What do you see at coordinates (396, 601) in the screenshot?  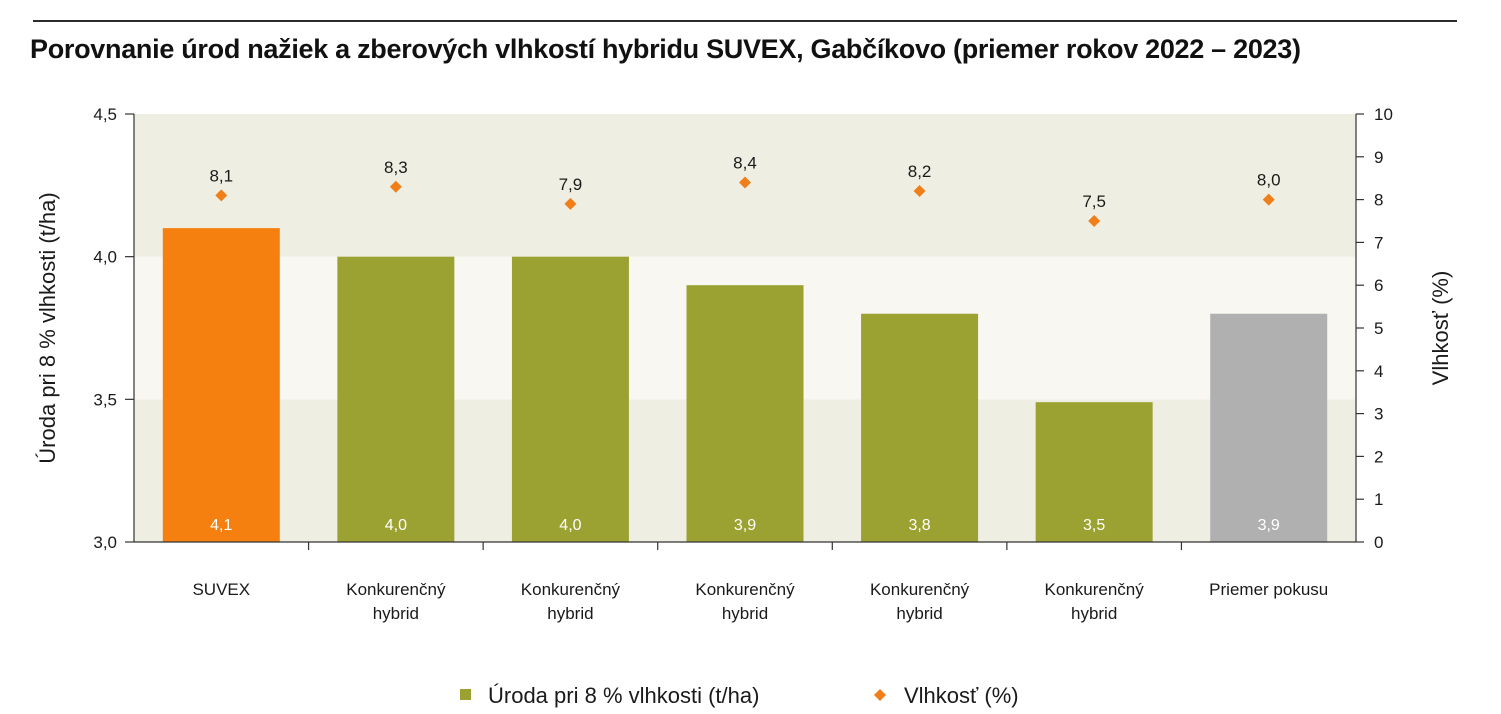 I see `category-label-2: Konkurenčný hybrid` at bounding box center [396, 601].